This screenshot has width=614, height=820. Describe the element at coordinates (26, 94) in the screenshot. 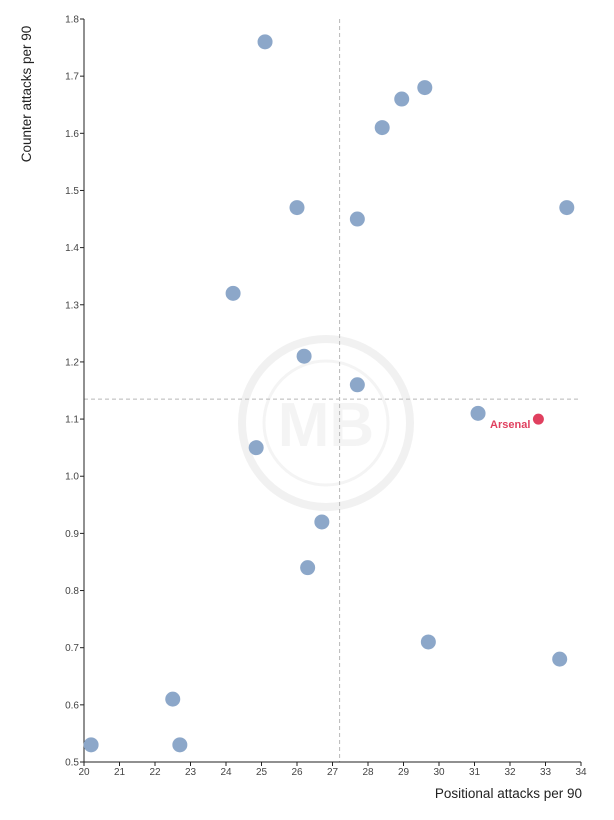

I see `y-axis-label: Counter attacks per 90` at that location.